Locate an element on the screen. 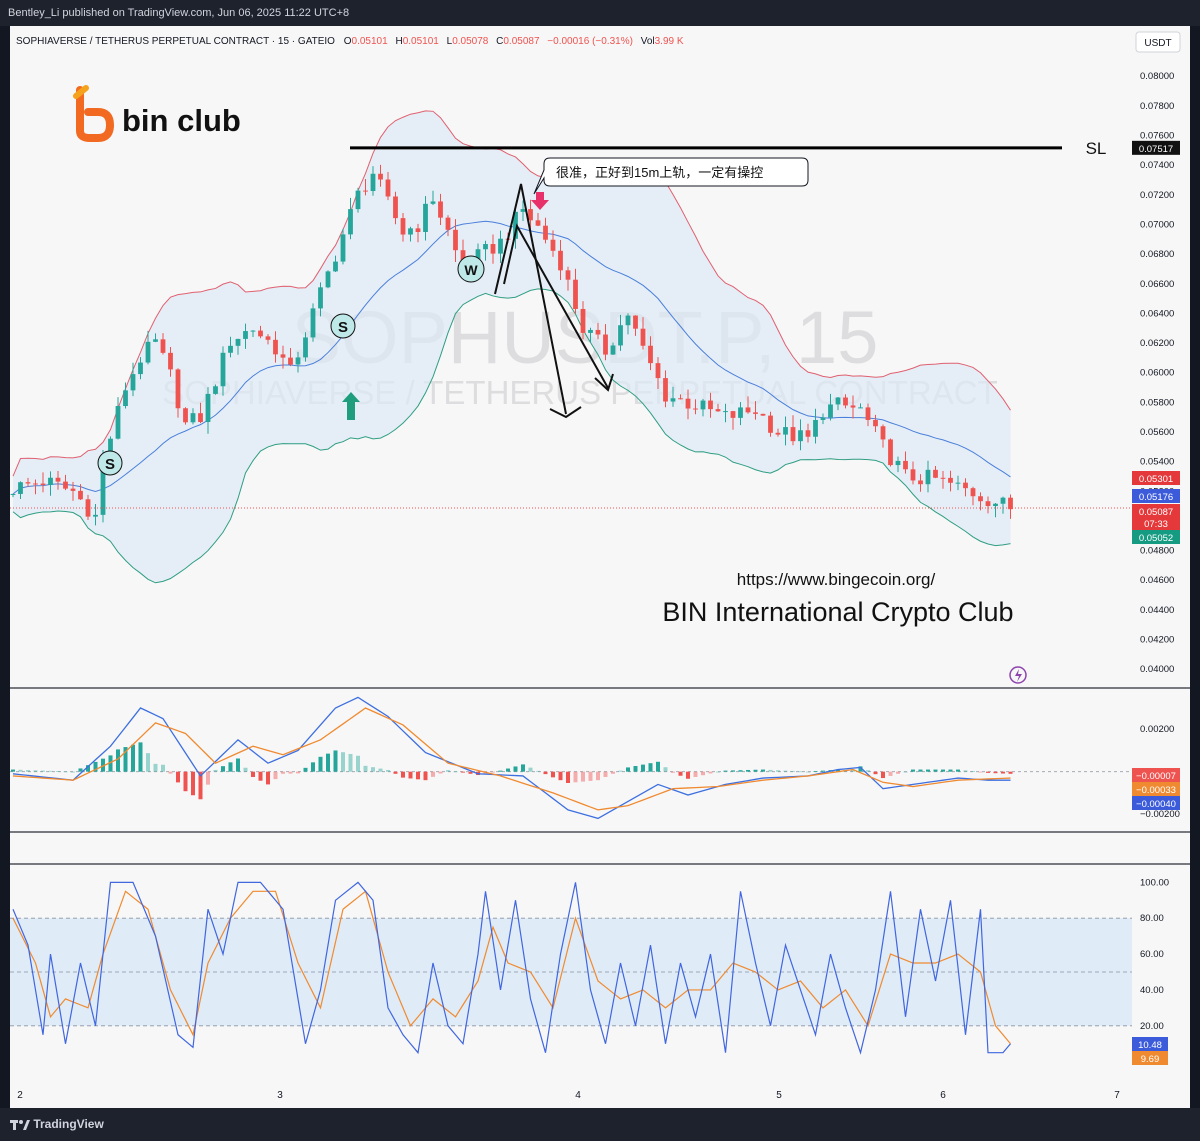 The image size is (1200, 1141). stoch-value-label-k: 10.48 is located at coordinates (1150, 1044).